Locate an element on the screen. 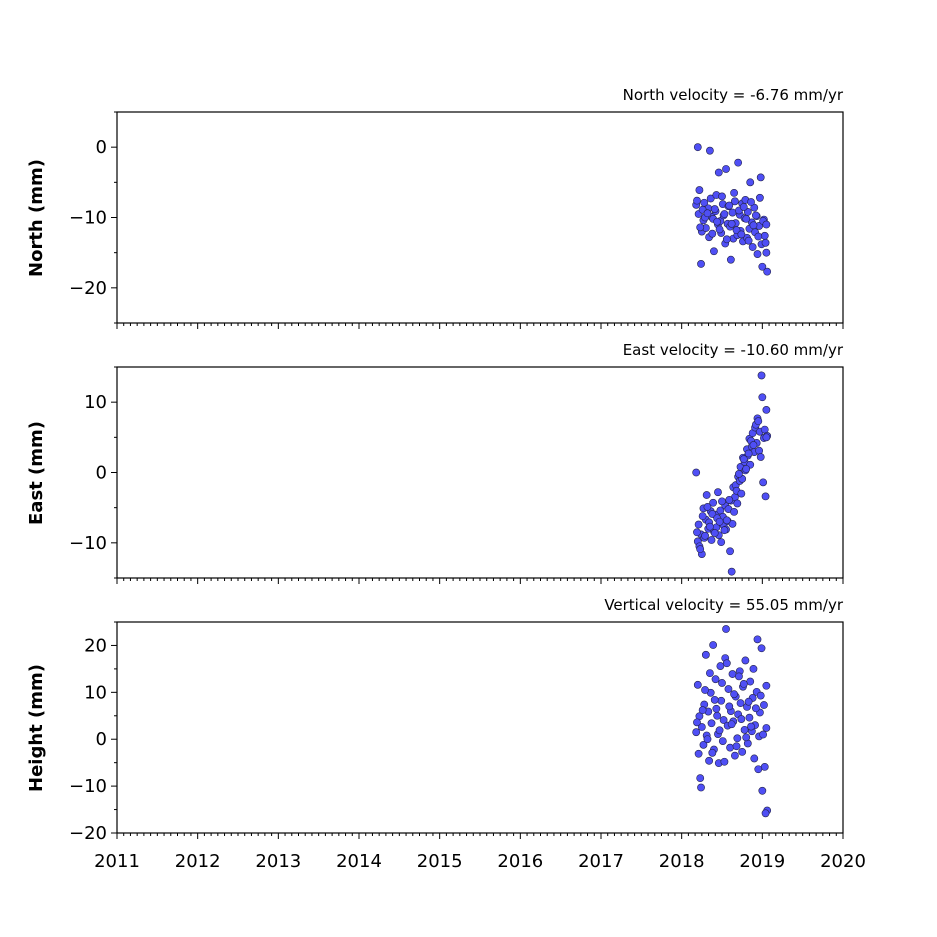  north-series is located at coordinates (732, 209).